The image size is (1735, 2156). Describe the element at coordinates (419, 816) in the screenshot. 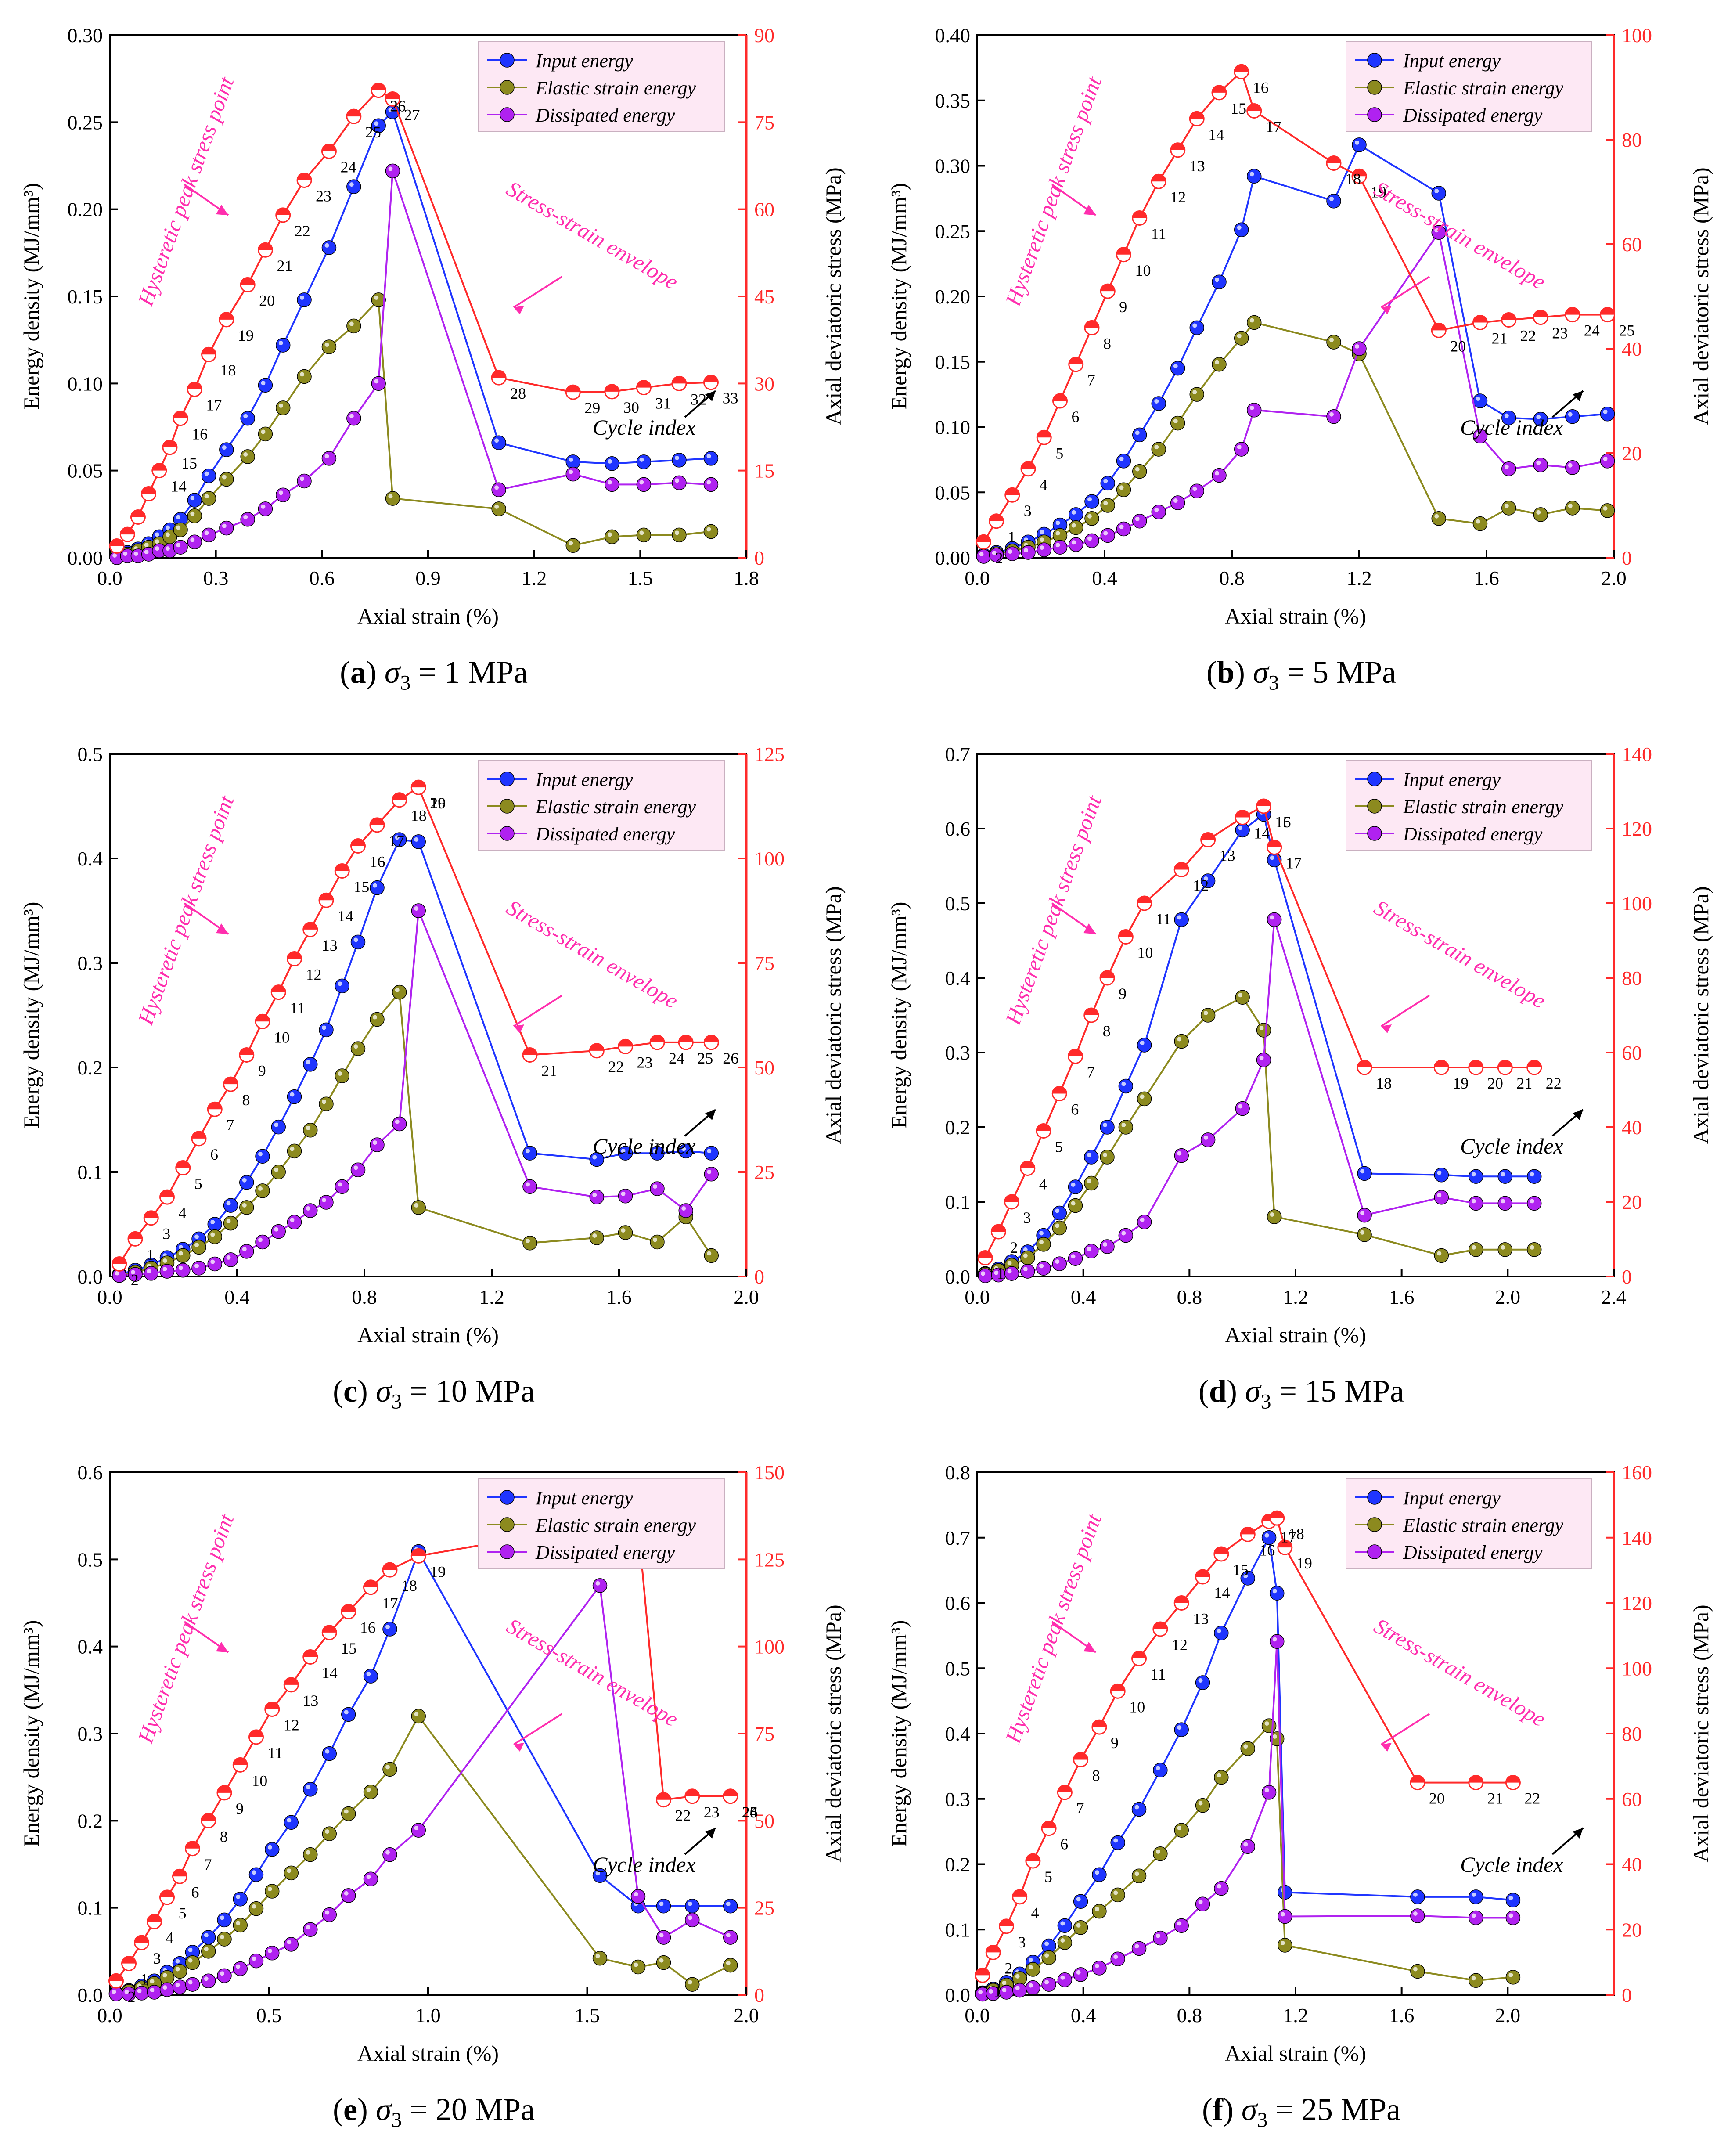

I see `cycle-label: 18` at that location.